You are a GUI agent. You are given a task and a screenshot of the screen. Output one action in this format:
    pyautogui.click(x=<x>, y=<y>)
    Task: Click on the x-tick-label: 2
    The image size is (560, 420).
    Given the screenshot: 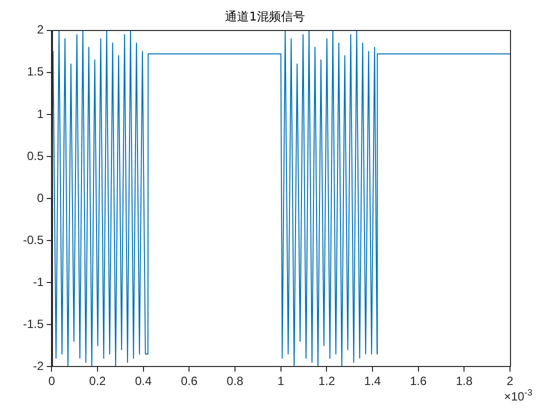 What is the action you would take?
    pyautogui.click(x=510, y=381)
    